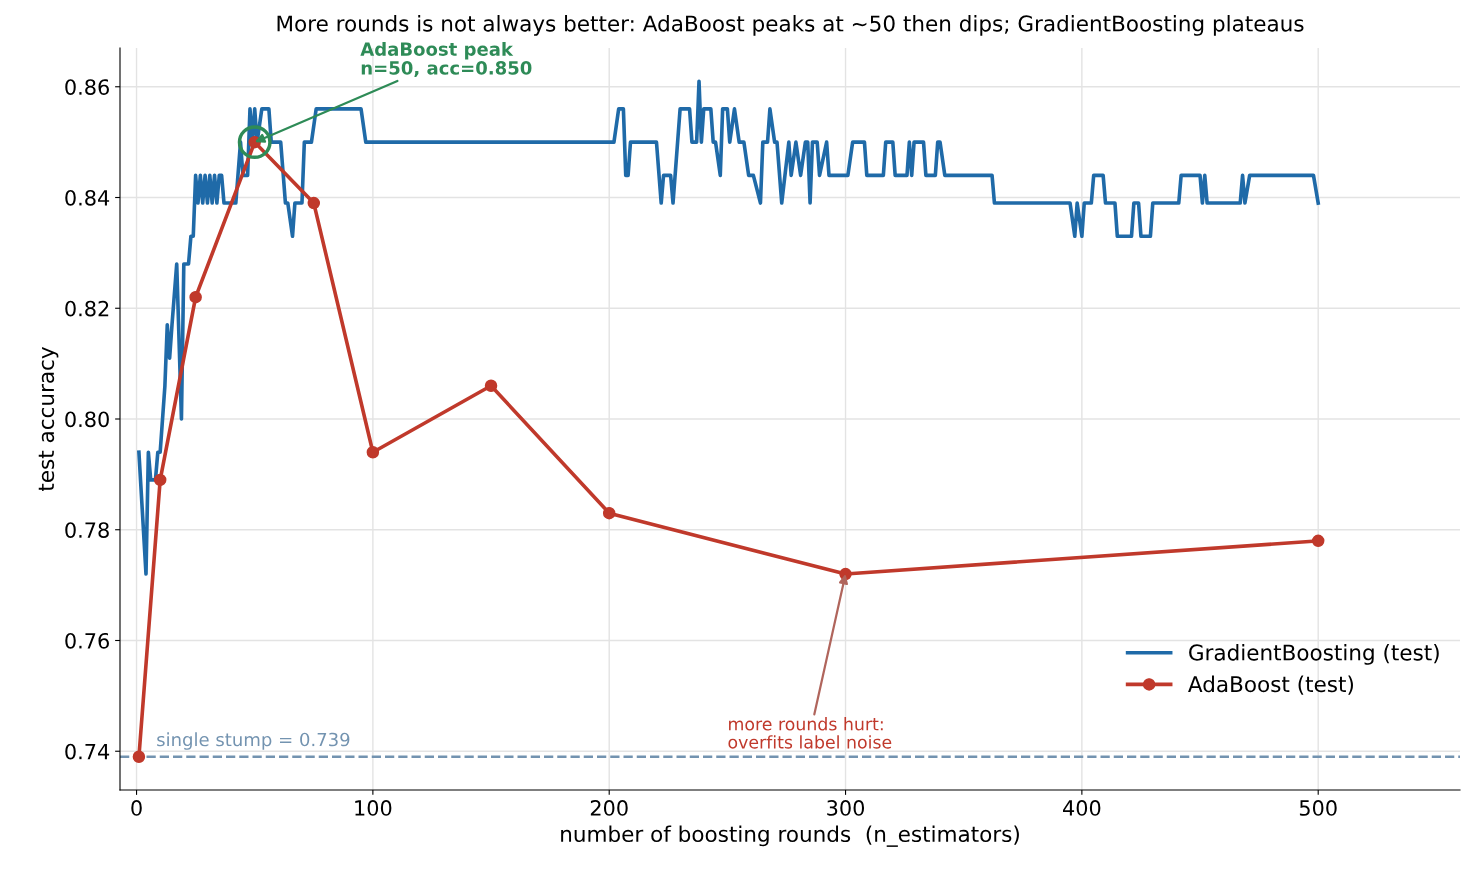 This screenshot has width=1475, height=876. I want to click on y-tick-label: 0.82, so click(87, 308).